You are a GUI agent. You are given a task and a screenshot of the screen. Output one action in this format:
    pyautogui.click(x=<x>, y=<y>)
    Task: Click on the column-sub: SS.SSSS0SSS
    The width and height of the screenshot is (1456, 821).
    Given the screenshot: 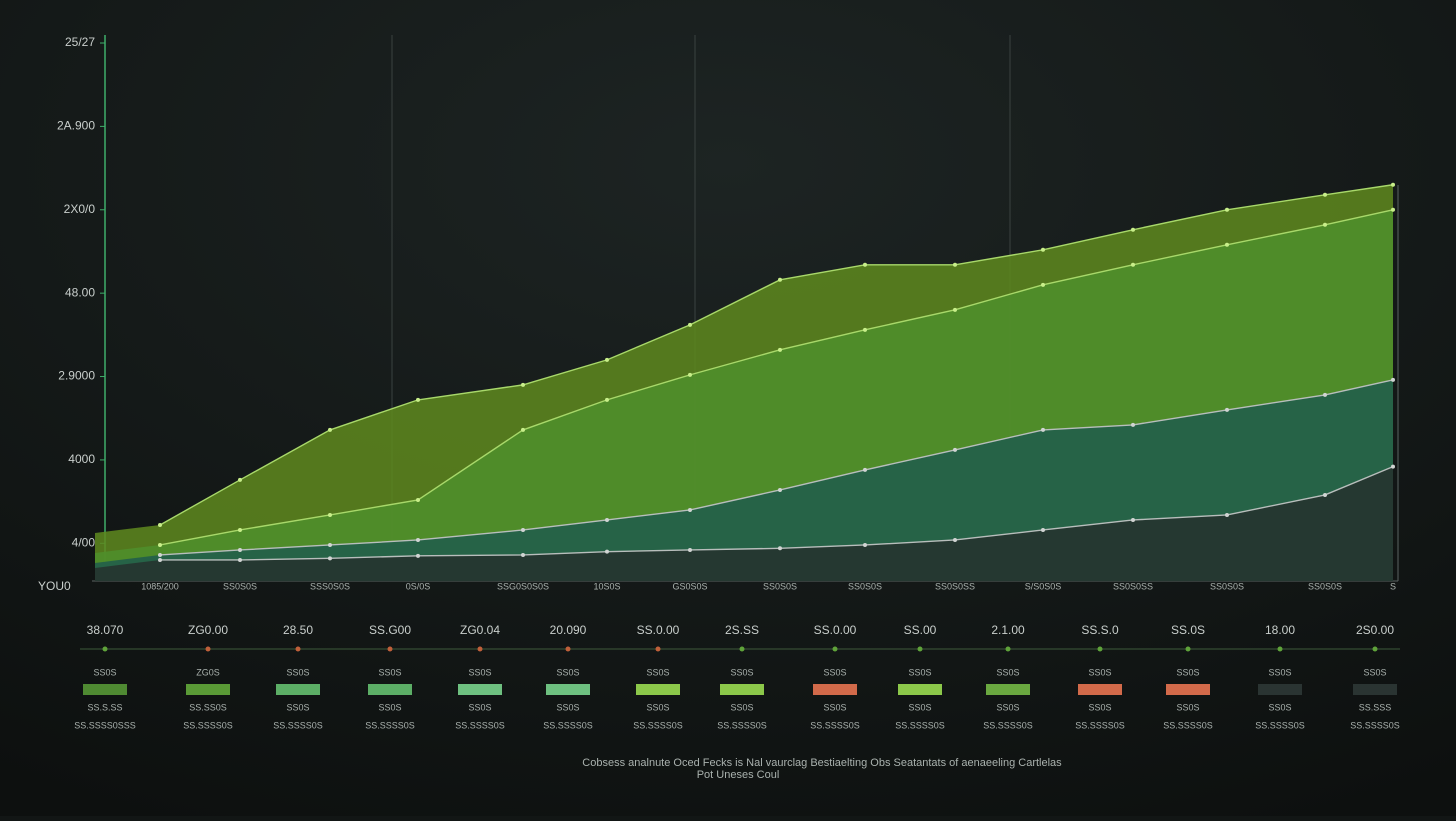 What is the action you would take?
    pyautogui.click(x=105, y=725)
    